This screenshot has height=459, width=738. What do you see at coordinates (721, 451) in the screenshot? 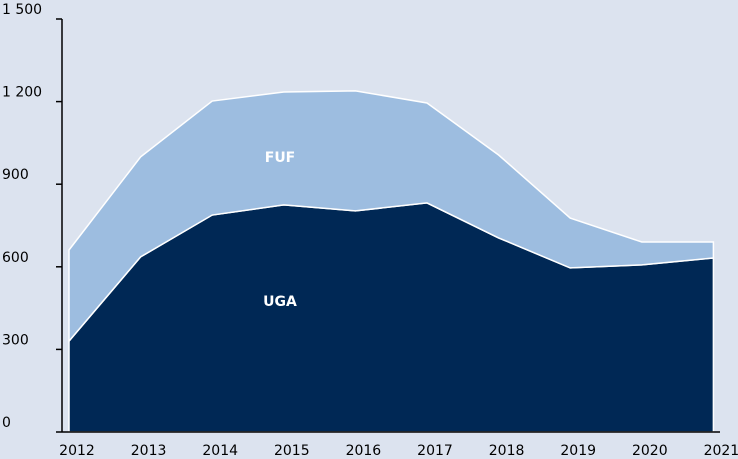
I see `x-tick-label: 2021` at bounding box center [721, 451].